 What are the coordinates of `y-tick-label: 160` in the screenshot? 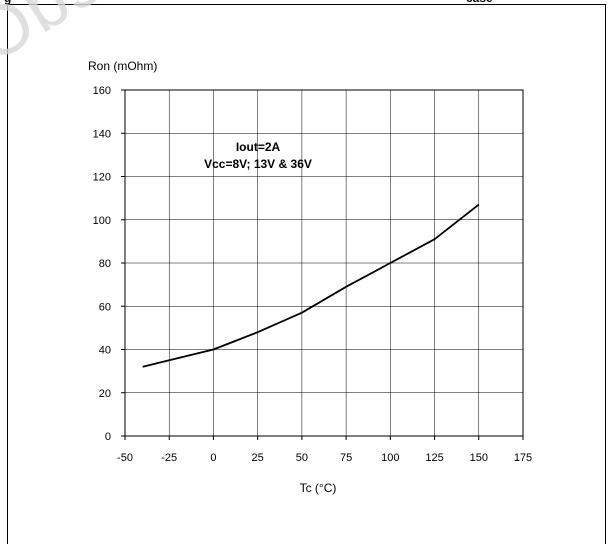 It's located at (102, 91).